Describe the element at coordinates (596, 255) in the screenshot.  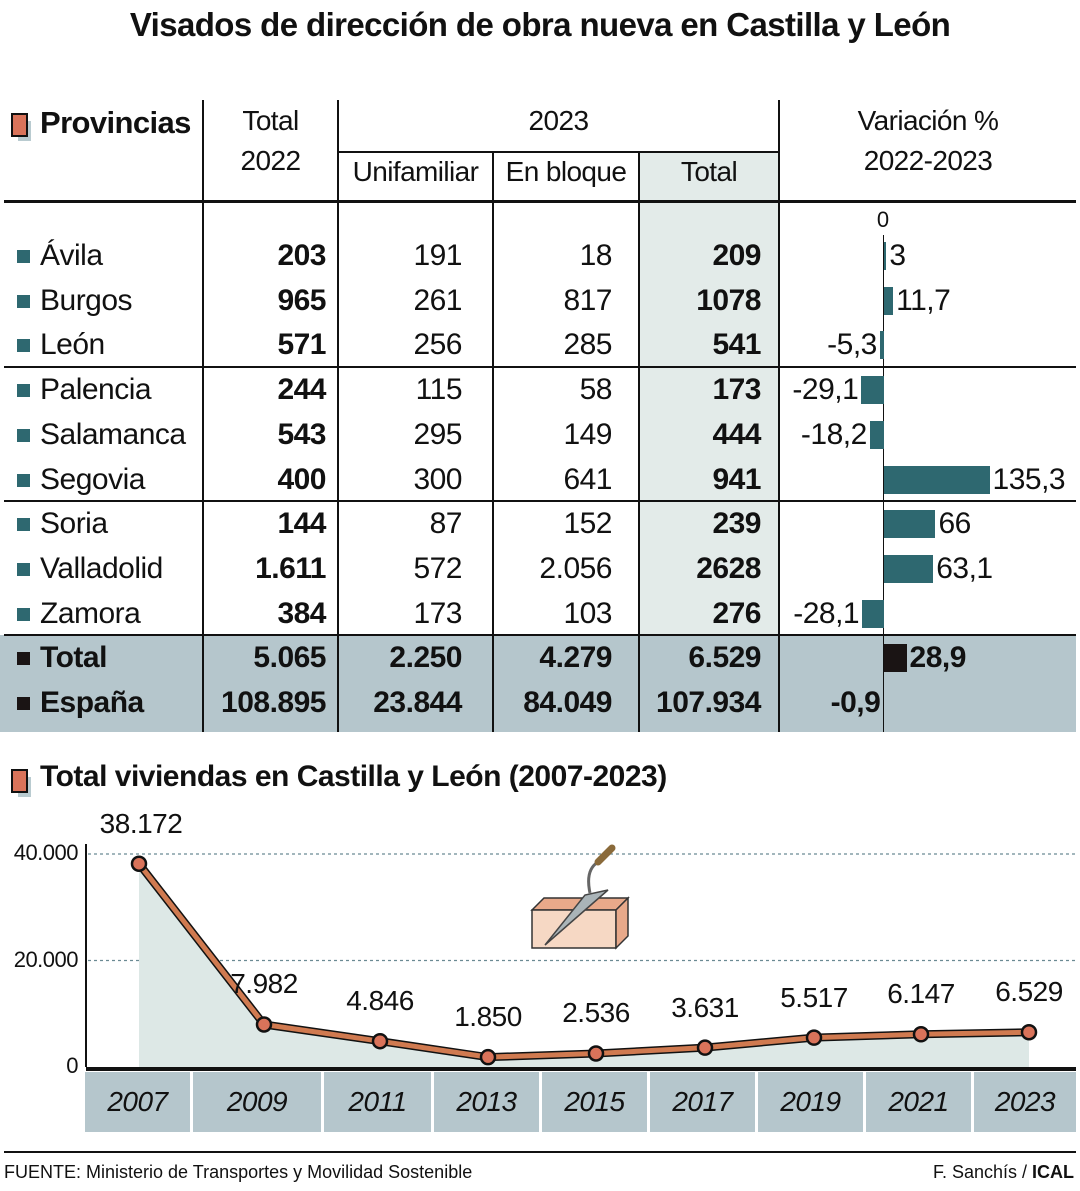
I see `en-bloque: 18` at that location.